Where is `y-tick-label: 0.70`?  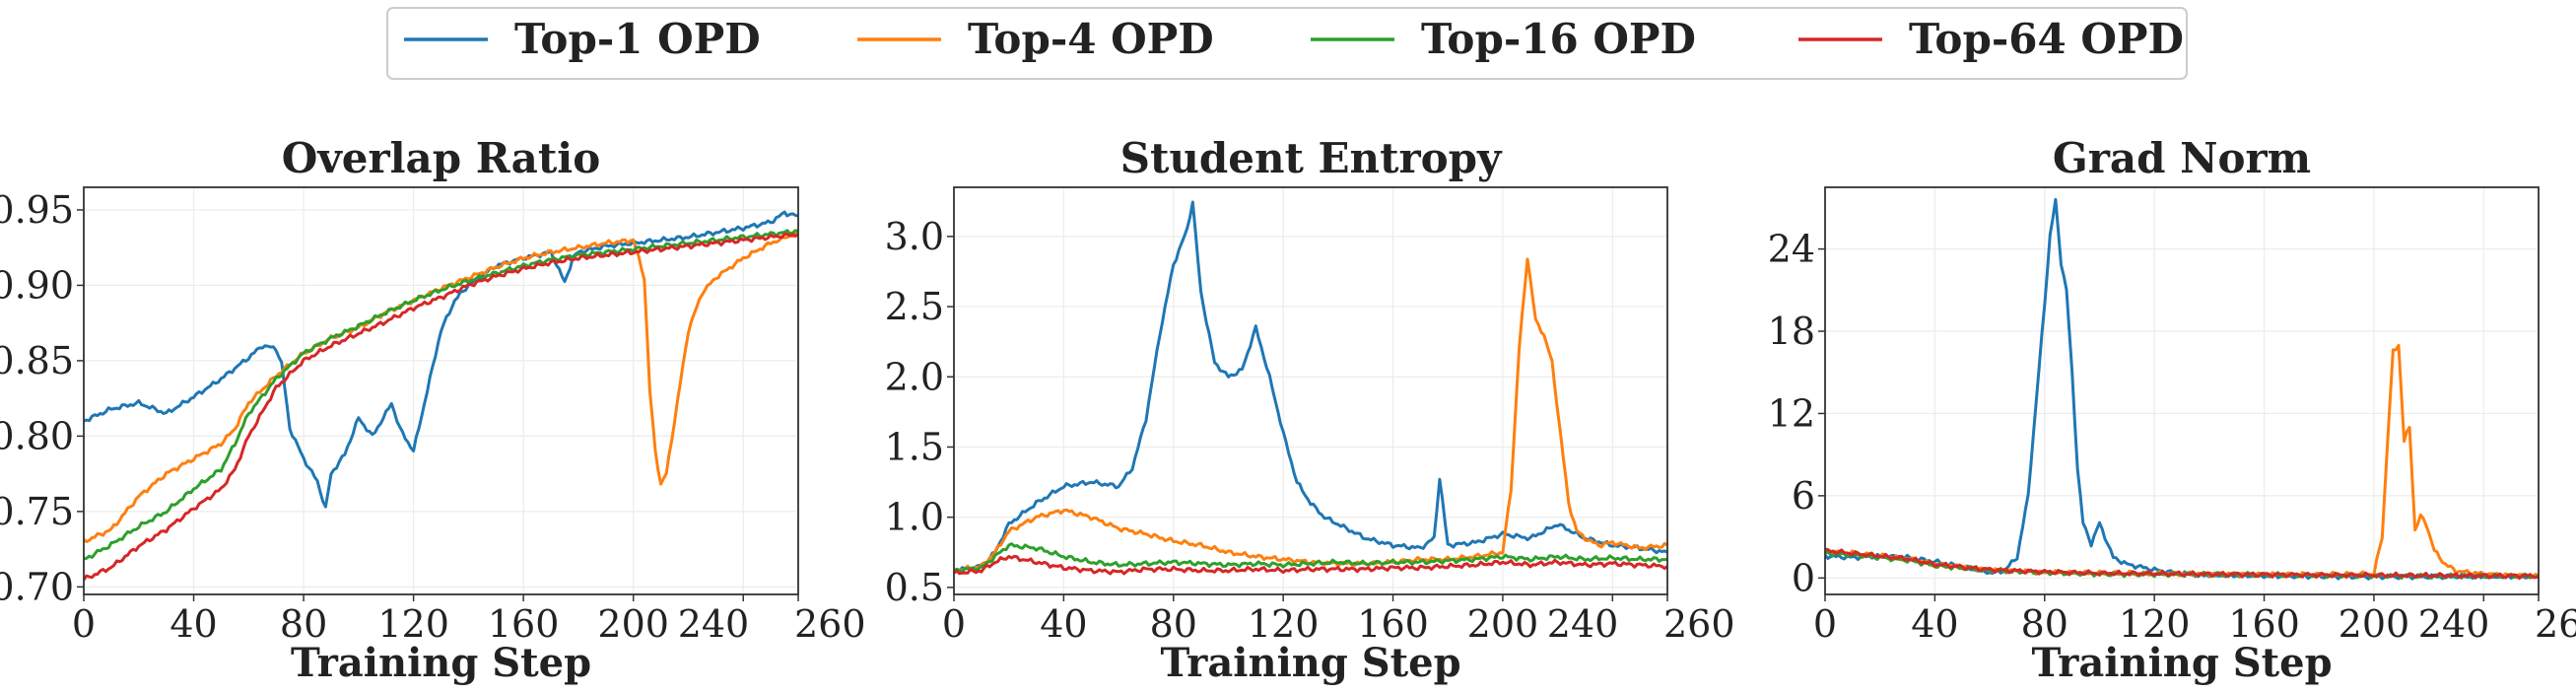 y-tick-label: 0.70 is located at coordinates (37, 587).